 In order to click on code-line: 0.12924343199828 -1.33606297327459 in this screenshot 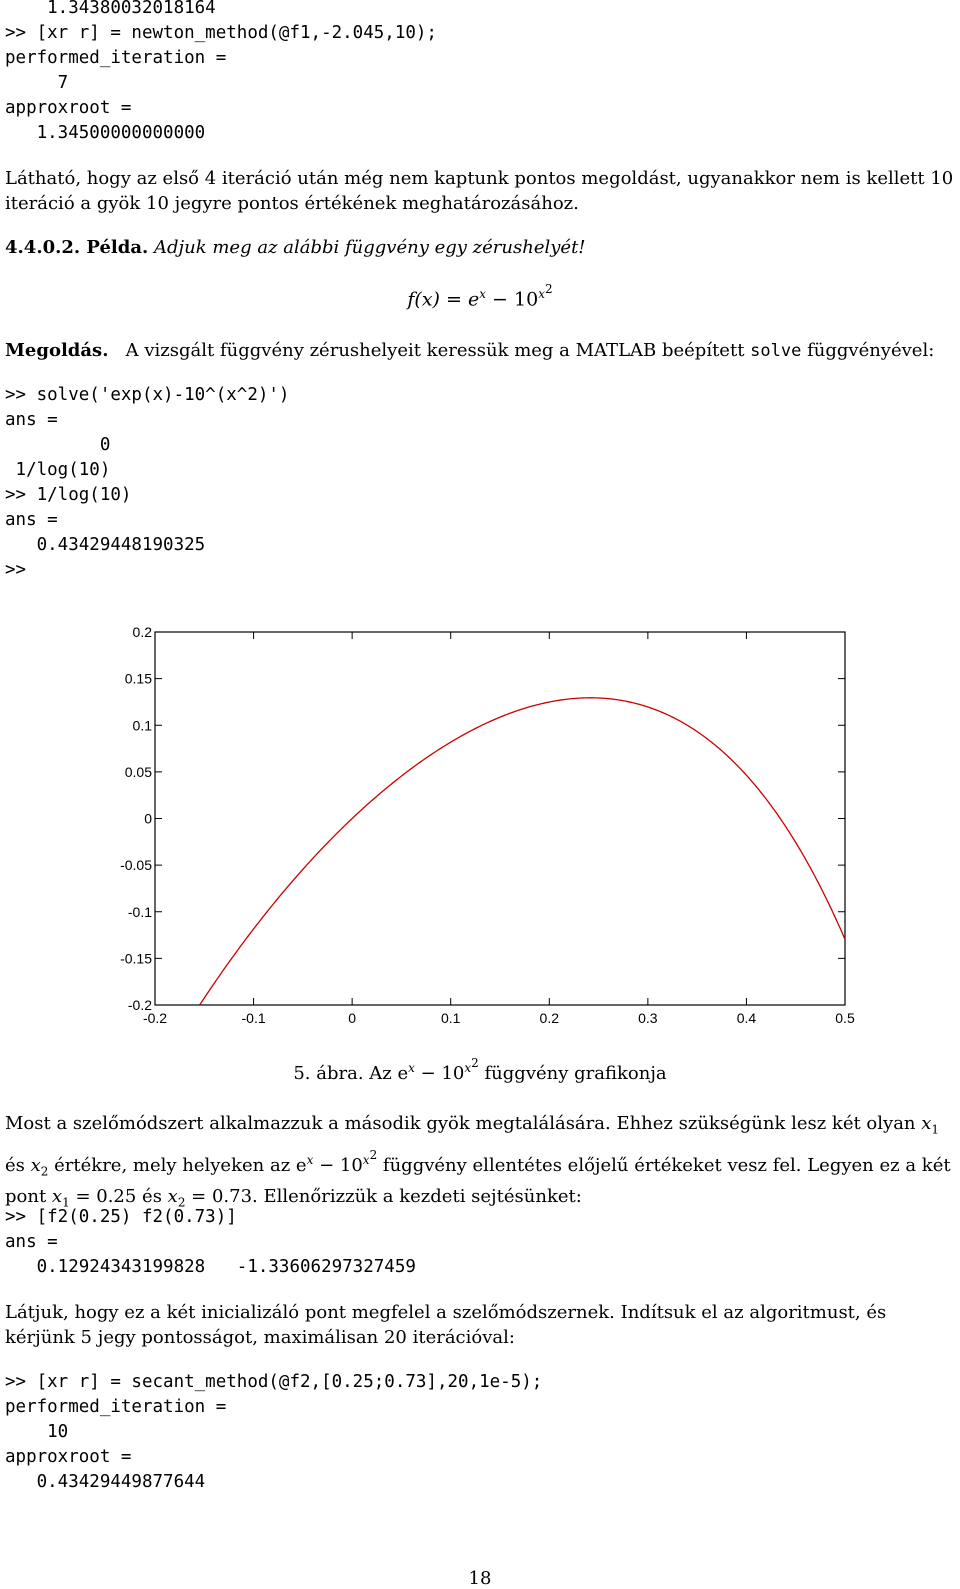, I will do `click(210, 1267)`.